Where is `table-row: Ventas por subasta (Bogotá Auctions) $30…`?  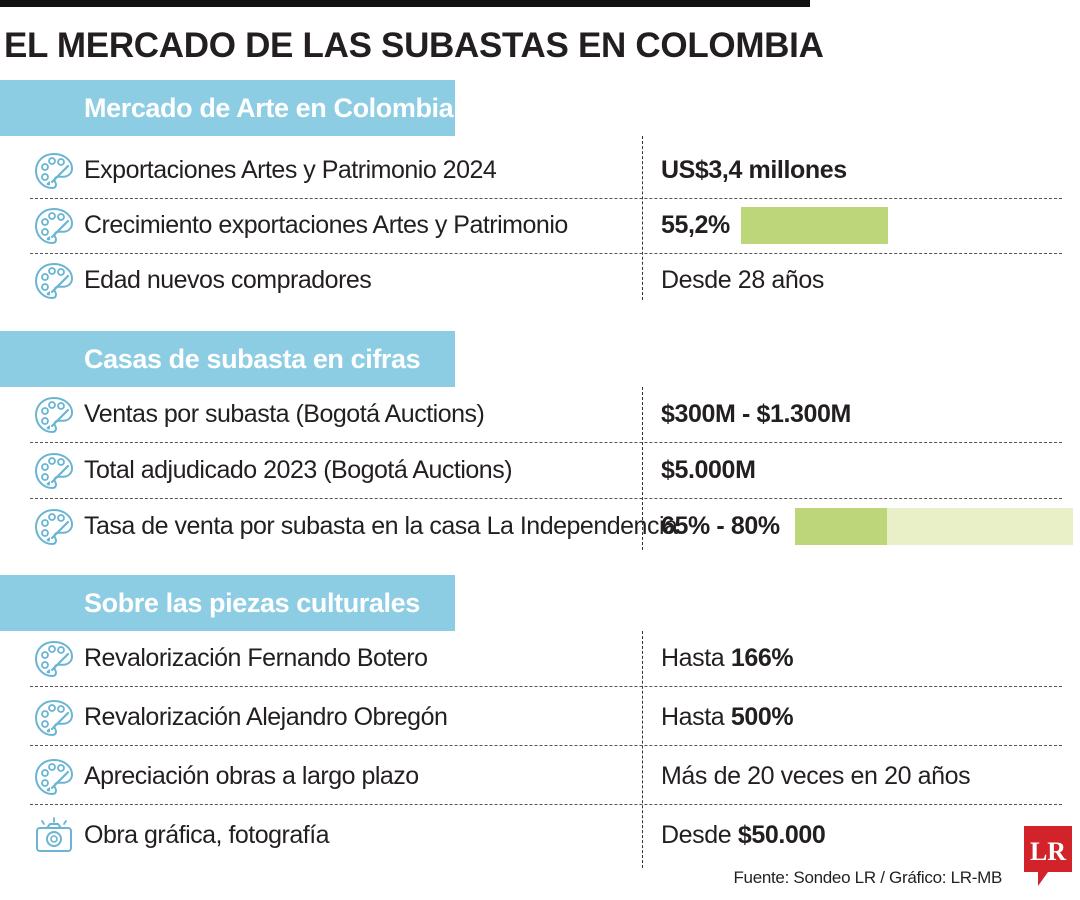 table-row: Ventas por subasta (Bogotá Auctions) $30… is located at coordinates (546, 415).